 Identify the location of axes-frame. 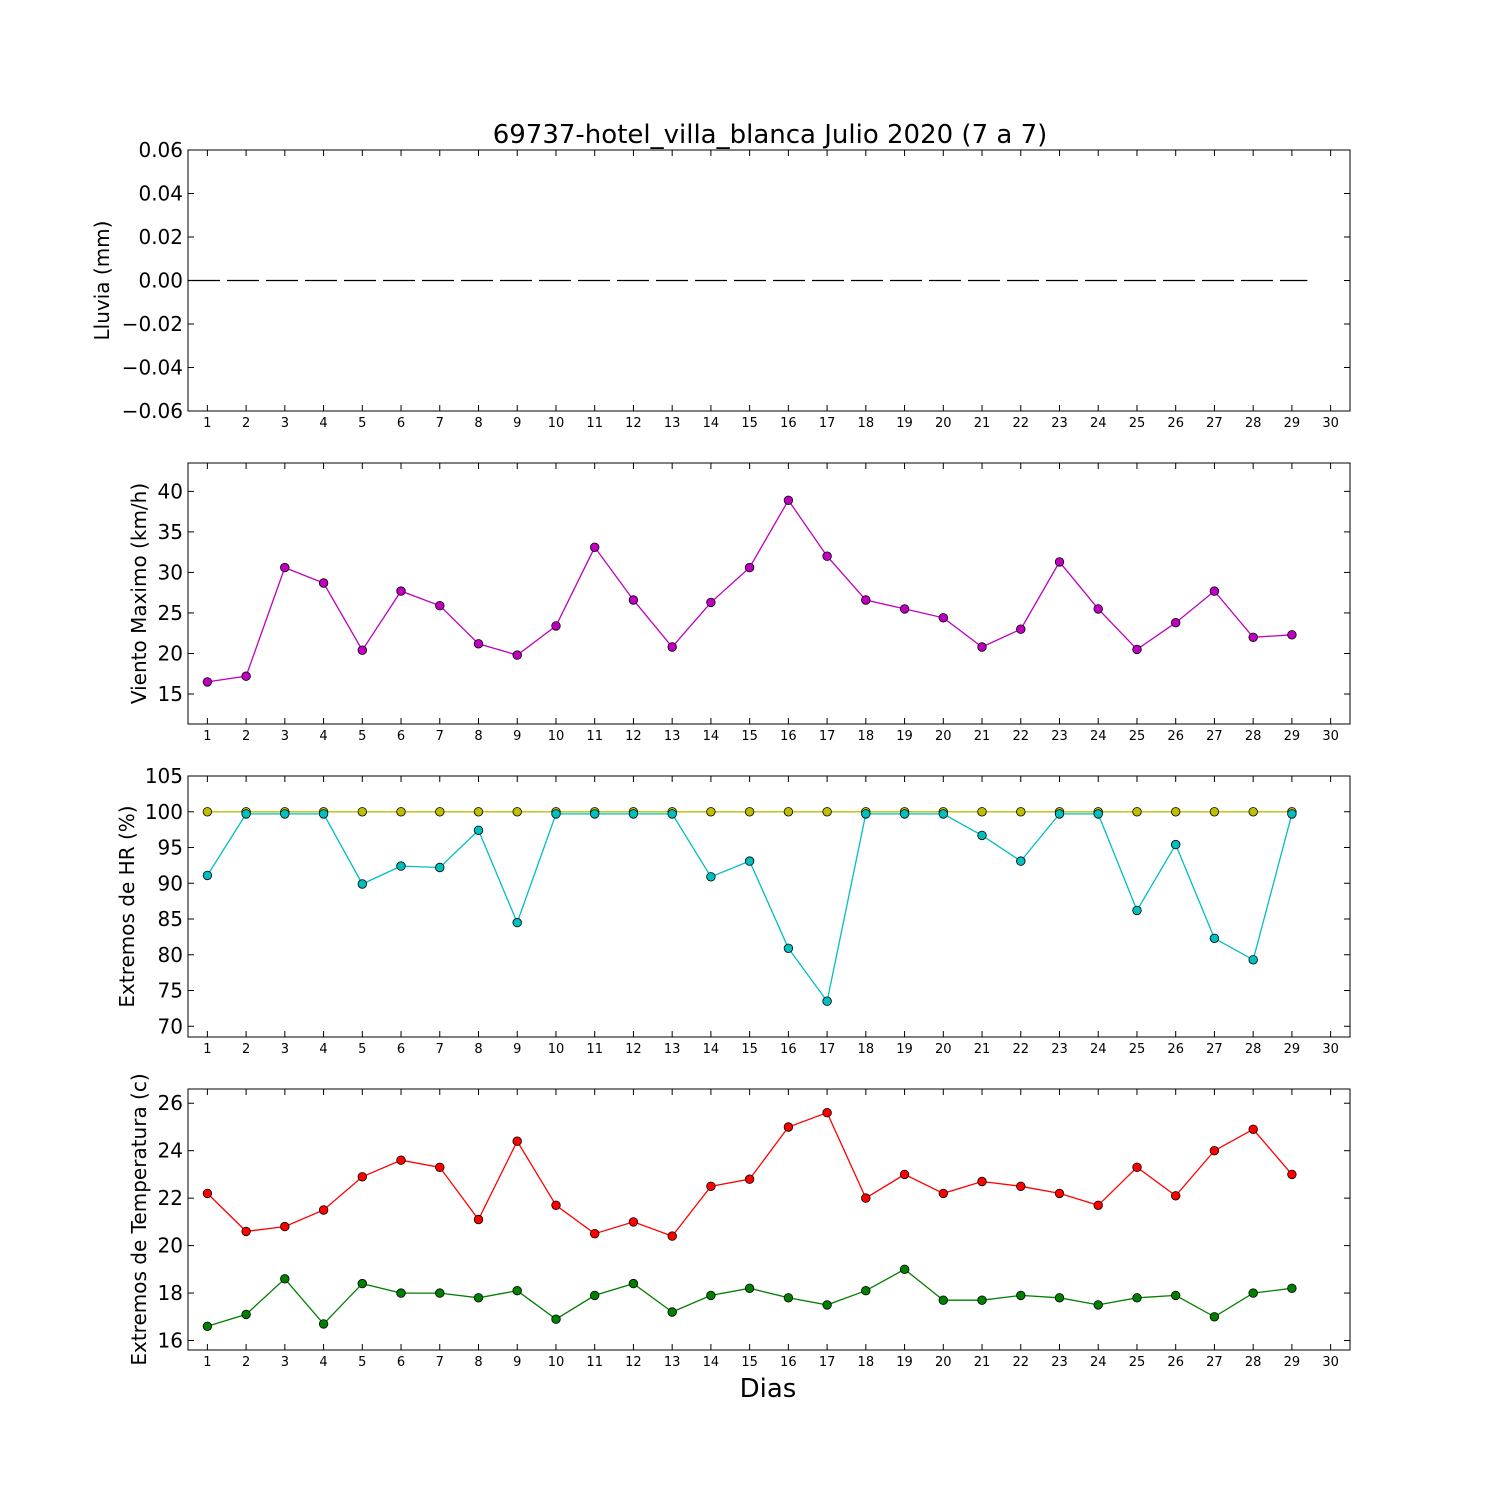
(769, 1219).